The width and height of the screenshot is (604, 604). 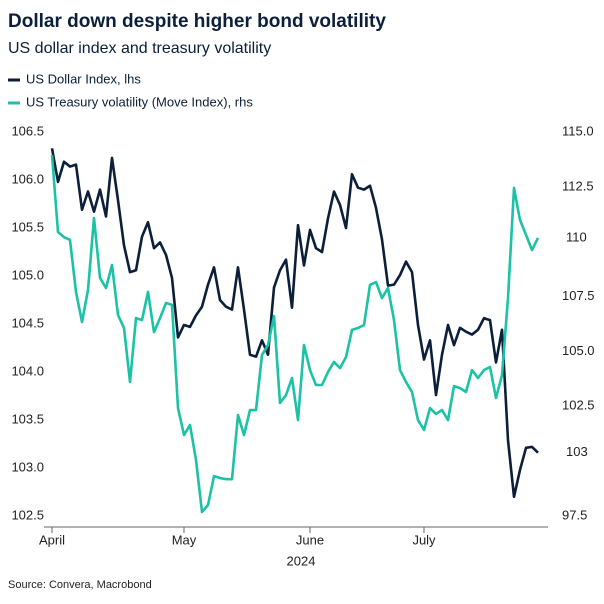 What do you see at coordinates (578, 185) in the screenshot?
I see `y2-tick-label: 112.5` at bounding box center [578, 185].